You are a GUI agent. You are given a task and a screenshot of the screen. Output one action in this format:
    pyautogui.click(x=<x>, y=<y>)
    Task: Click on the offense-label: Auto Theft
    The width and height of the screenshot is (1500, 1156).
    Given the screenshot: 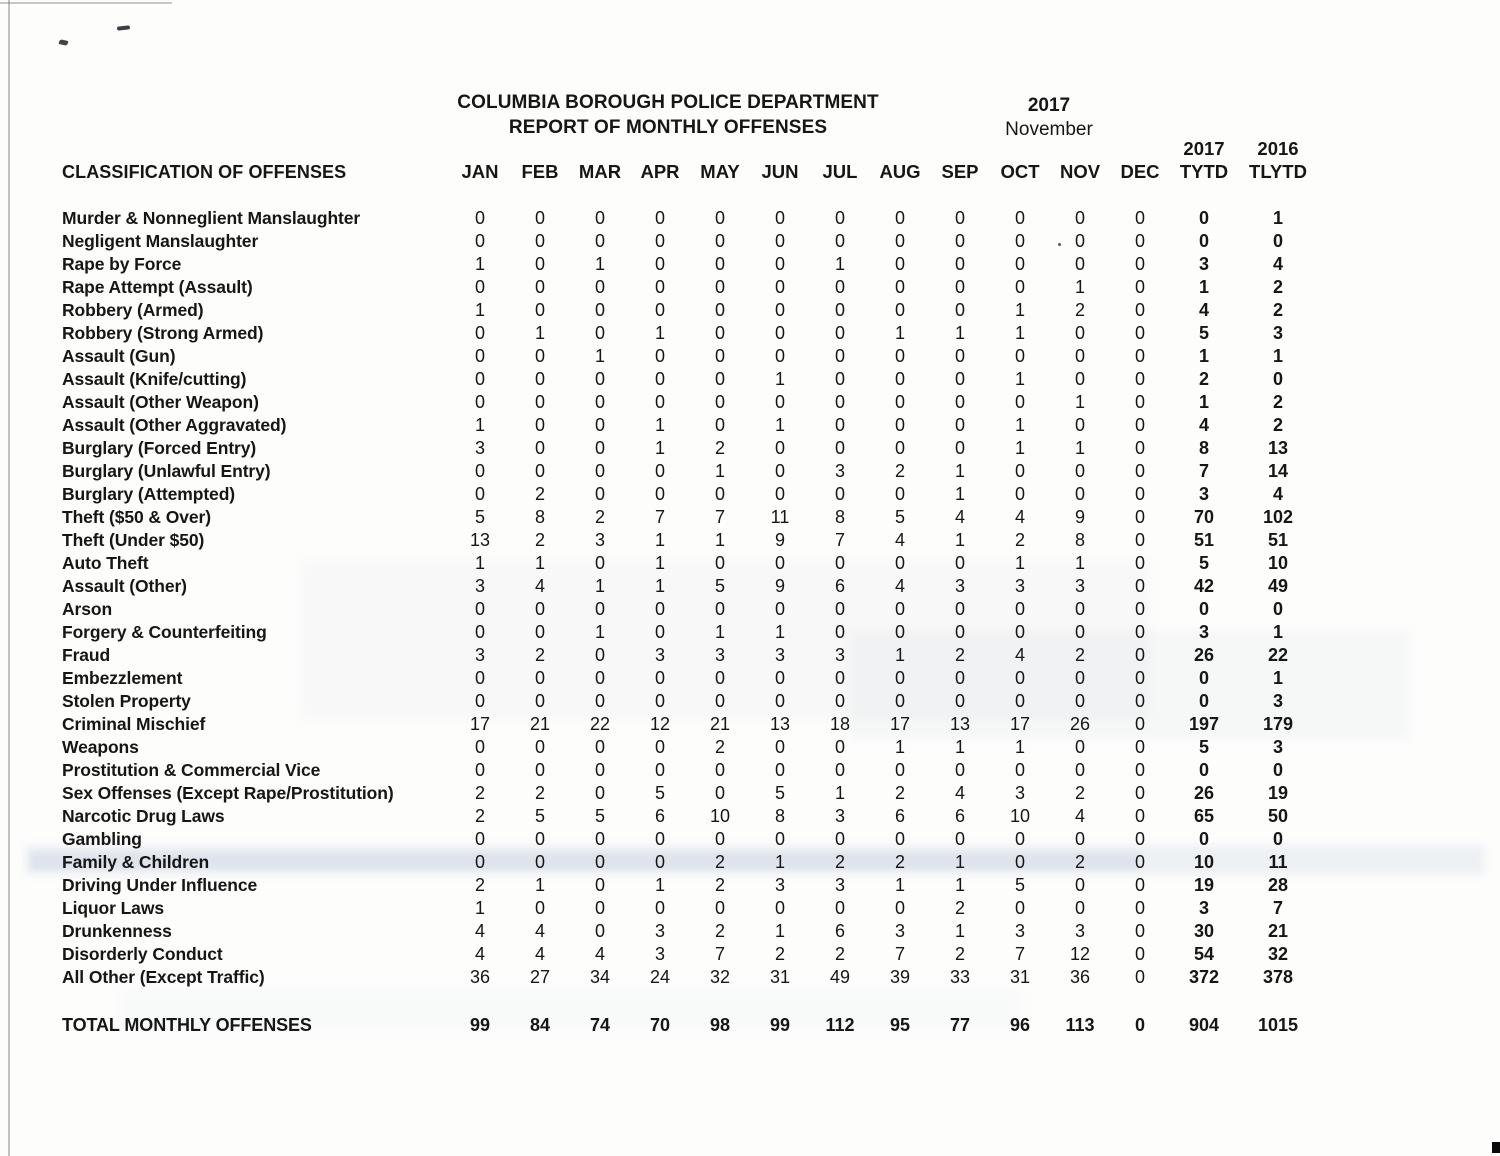 What is the action you would take?
    pyautogui.click(x=105, y=563)
    